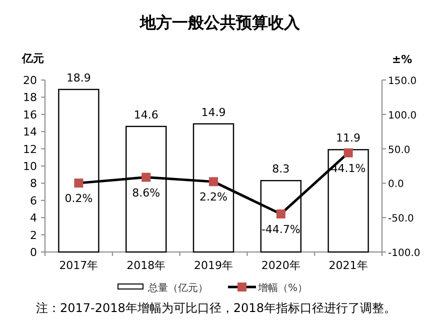 This screenshot has width=441, height=323. What do you see at coordinates (216, 308) in the screenshot?
I see `text: 注：2017-2018年增幅为可比口径，2018年指标口径进行了调整。` at bounding box center [216, 308].